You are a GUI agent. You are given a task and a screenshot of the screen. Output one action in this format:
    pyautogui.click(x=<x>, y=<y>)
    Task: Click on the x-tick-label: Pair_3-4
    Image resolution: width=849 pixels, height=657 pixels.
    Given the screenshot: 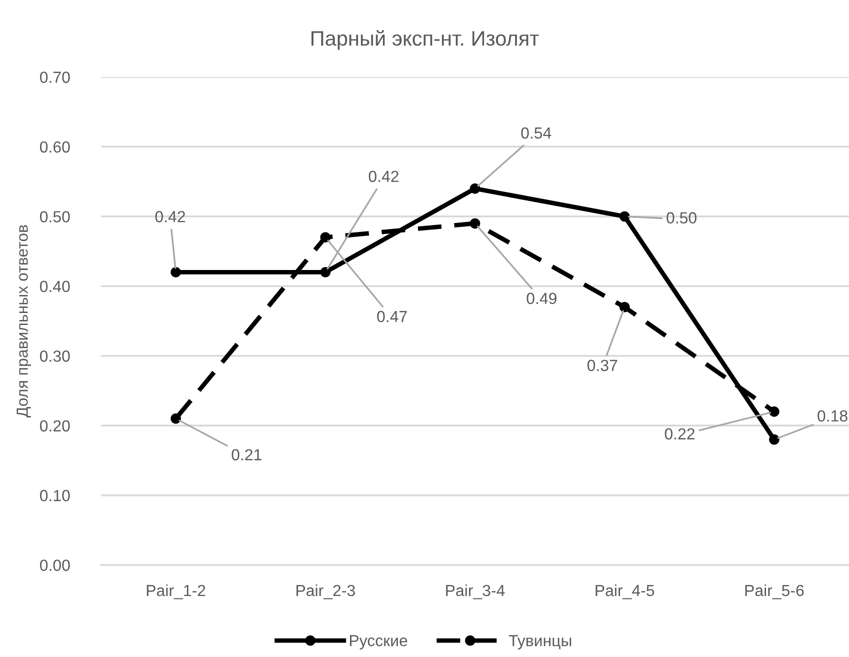 What is the action you would take?
    pyautogui.click(x=475, y=592)
    